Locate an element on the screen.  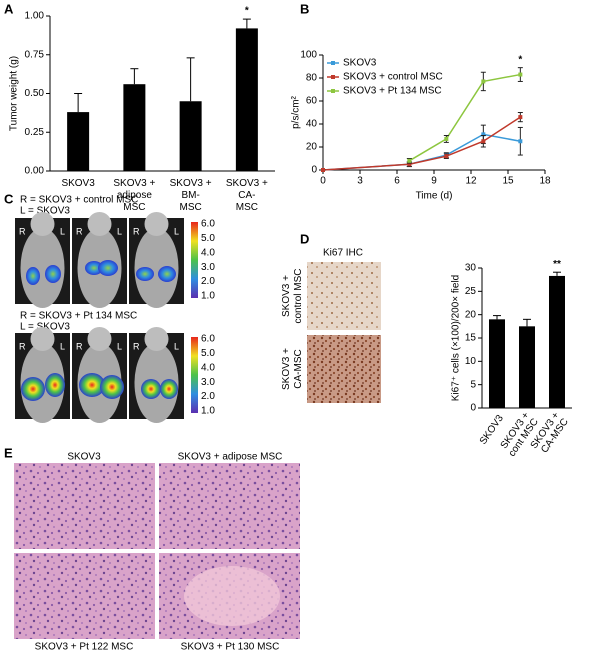
row-label: SKOV3 +CA-MSC is located at coordinates (292, 369).